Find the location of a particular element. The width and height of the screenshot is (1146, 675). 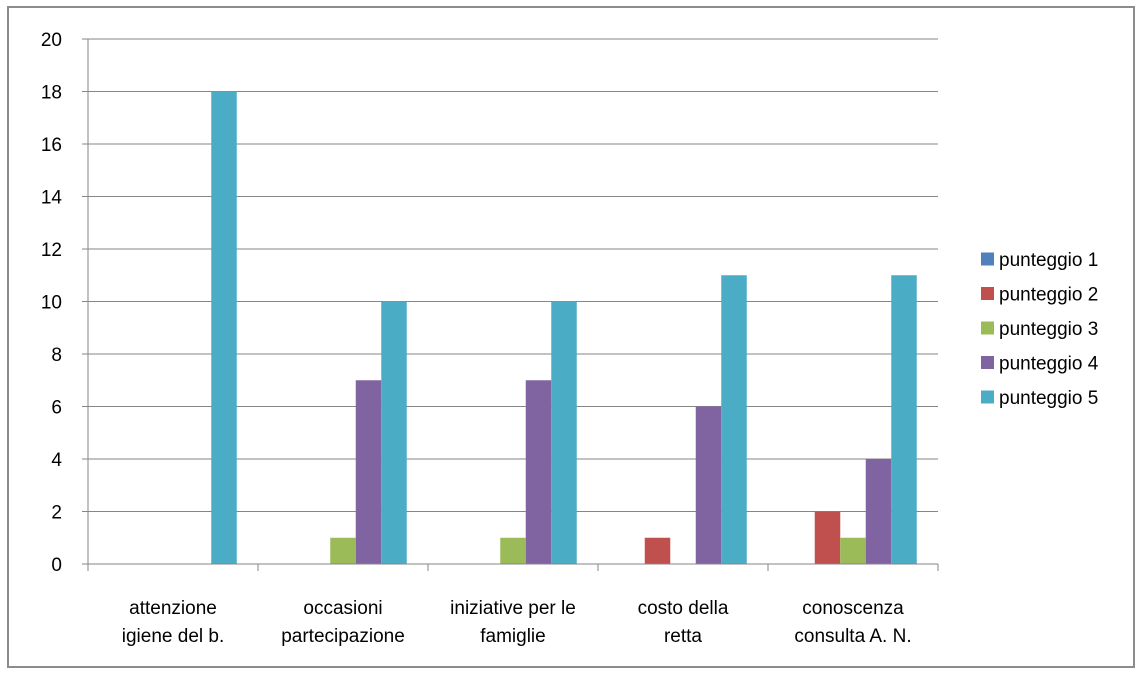

x-category-label: igiene del b. is located at coordinates (173, 636).